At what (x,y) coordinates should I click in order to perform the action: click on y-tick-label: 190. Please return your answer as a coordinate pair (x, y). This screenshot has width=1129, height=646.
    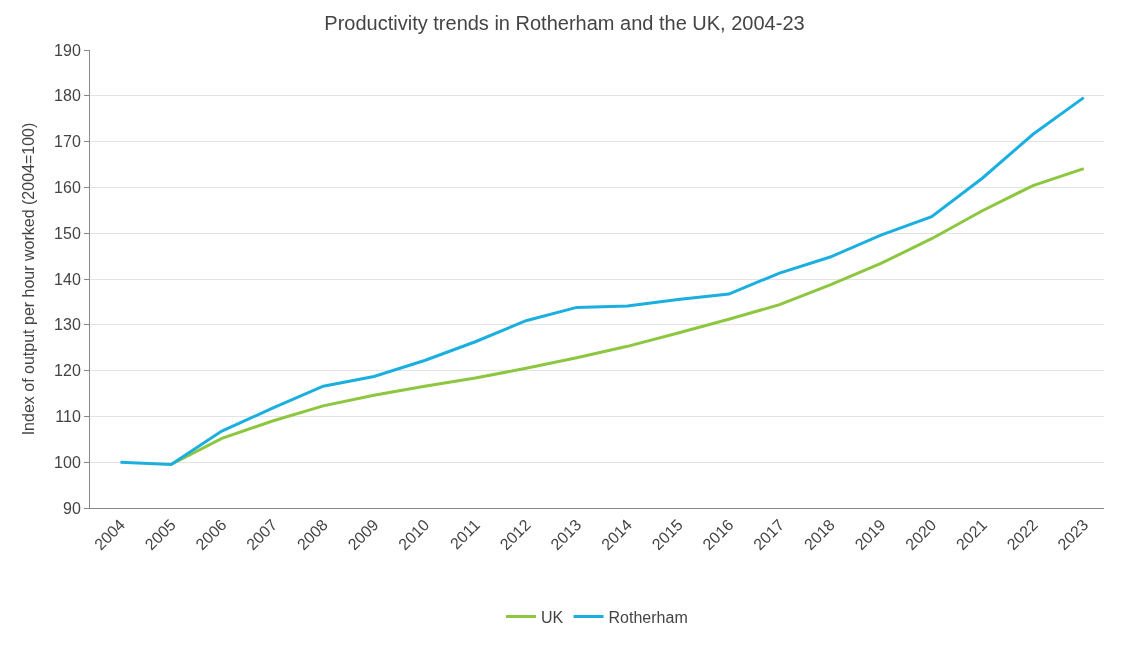
    Looking at the image, I should click on (67, 50).